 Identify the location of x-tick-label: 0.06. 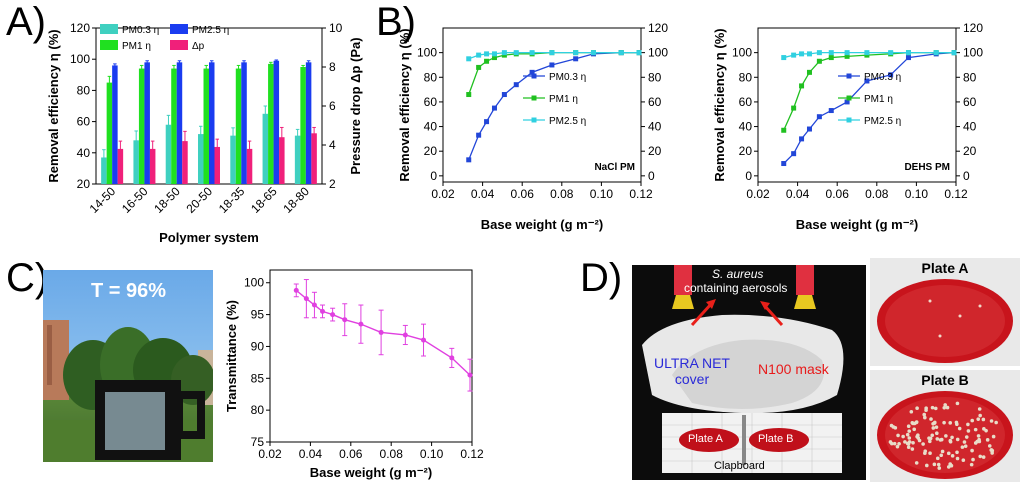
(523, 194).